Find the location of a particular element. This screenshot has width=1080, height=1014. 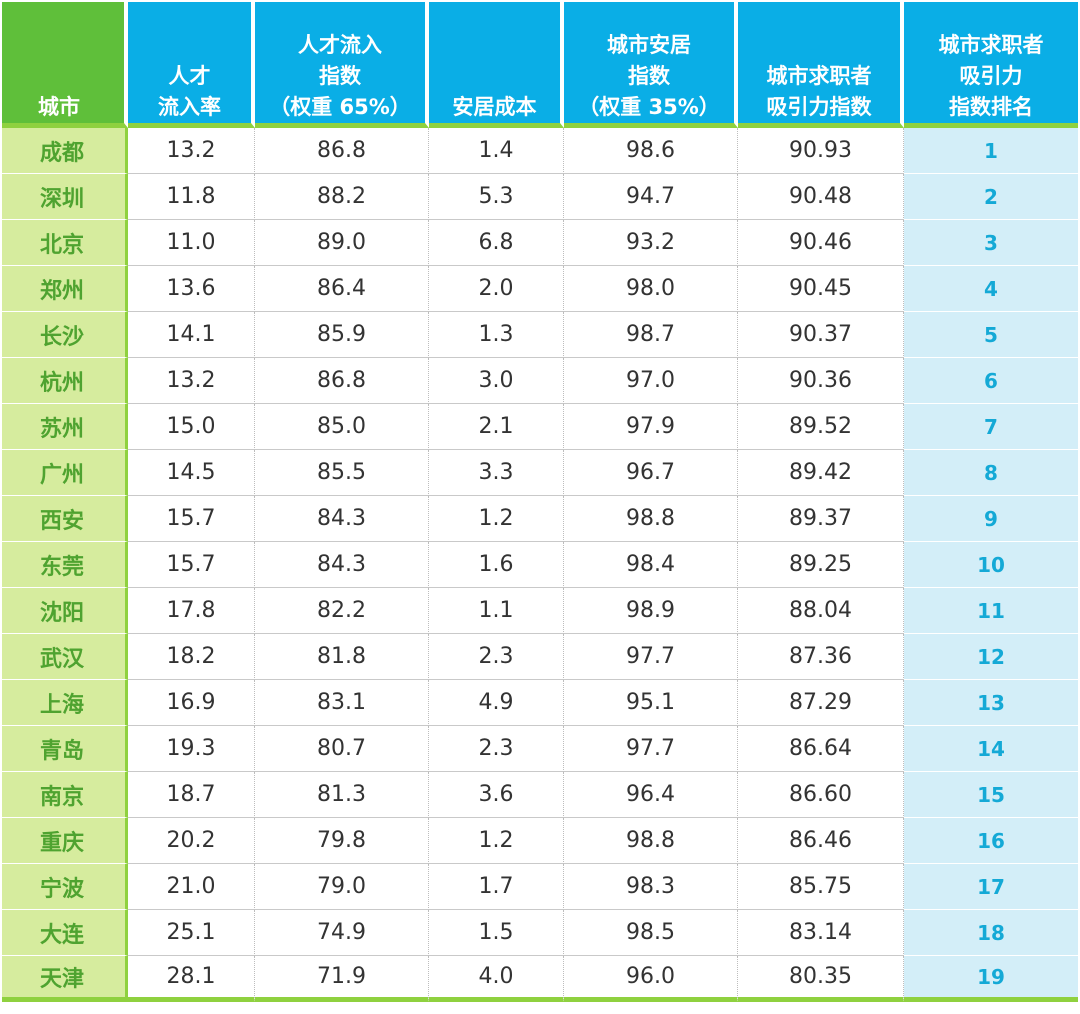

table-row: 苏州 15.0 85.0 2.1 97.9 89.52 7 is located at coordinates (540, 427).